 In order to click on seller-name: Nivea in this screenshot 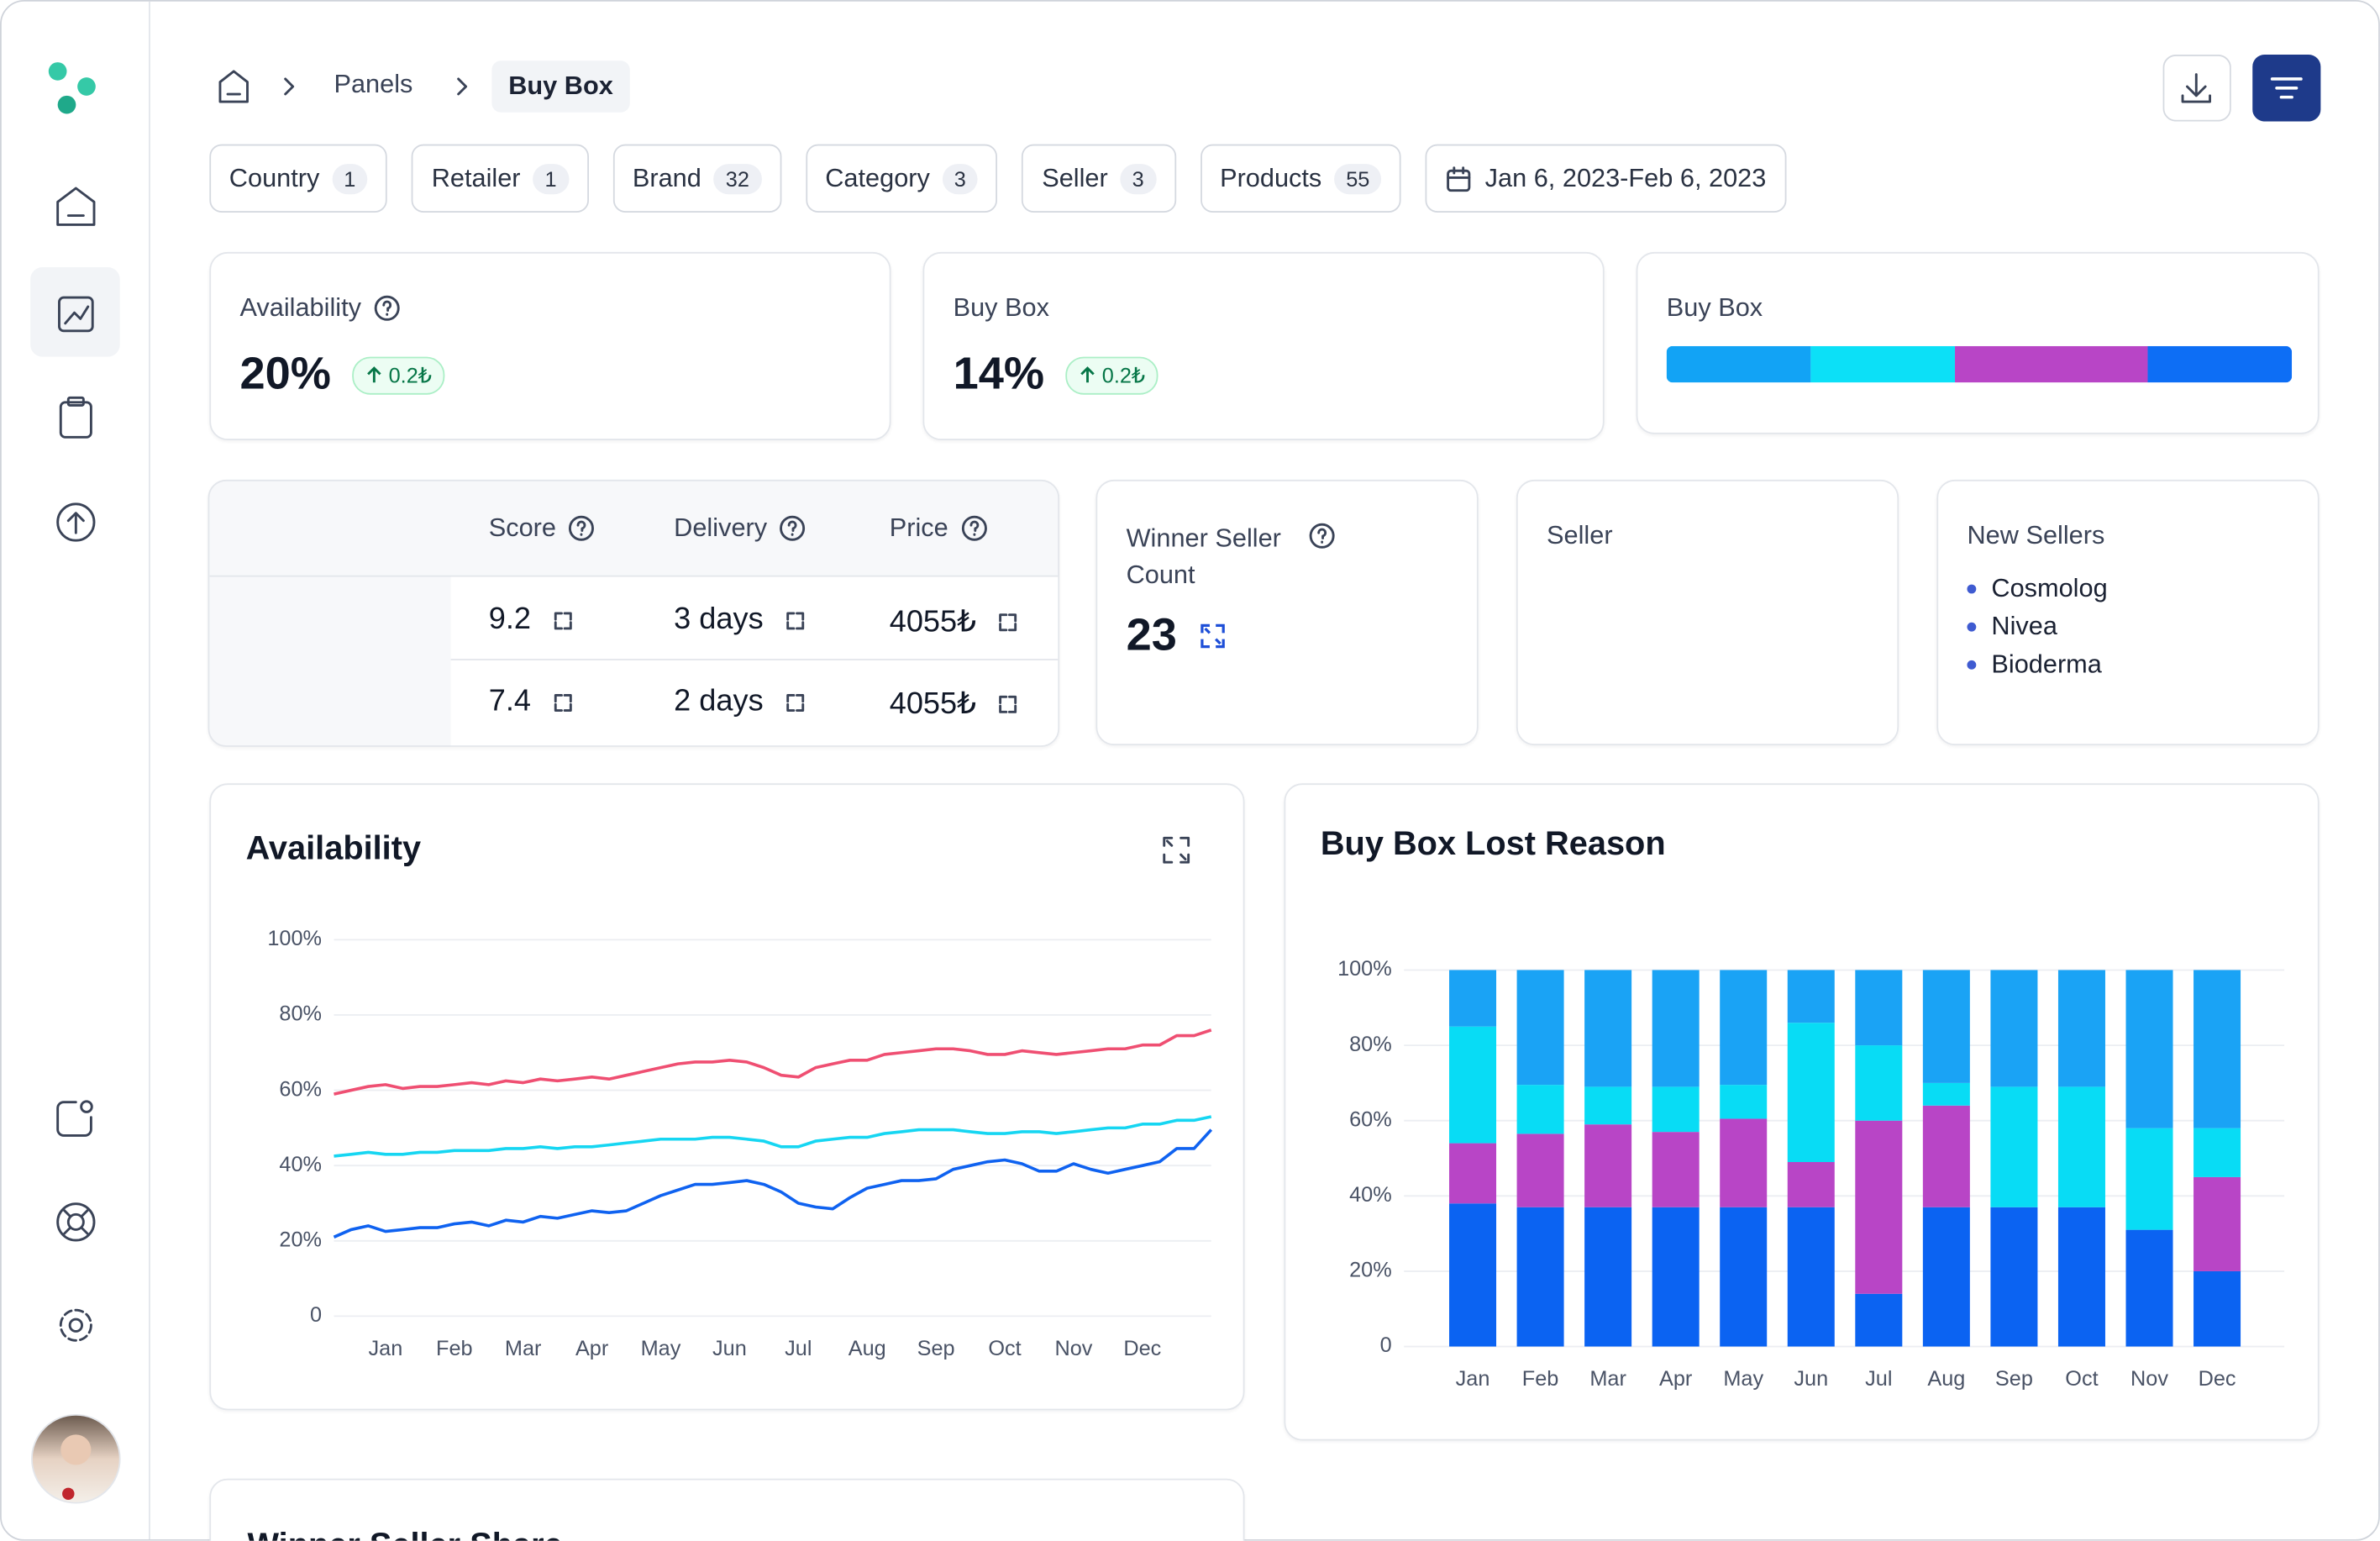, I will do `click(2024, 625)`.